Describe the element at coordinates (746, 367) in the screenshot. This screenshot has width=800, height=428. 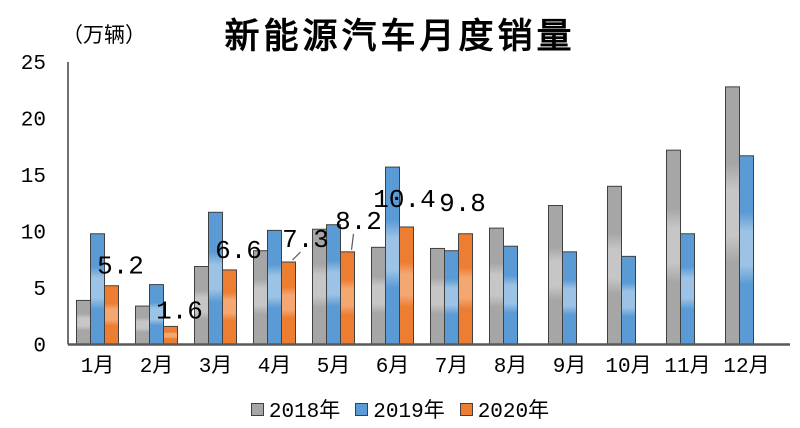
I see `x-category-label: 12月` at that location.